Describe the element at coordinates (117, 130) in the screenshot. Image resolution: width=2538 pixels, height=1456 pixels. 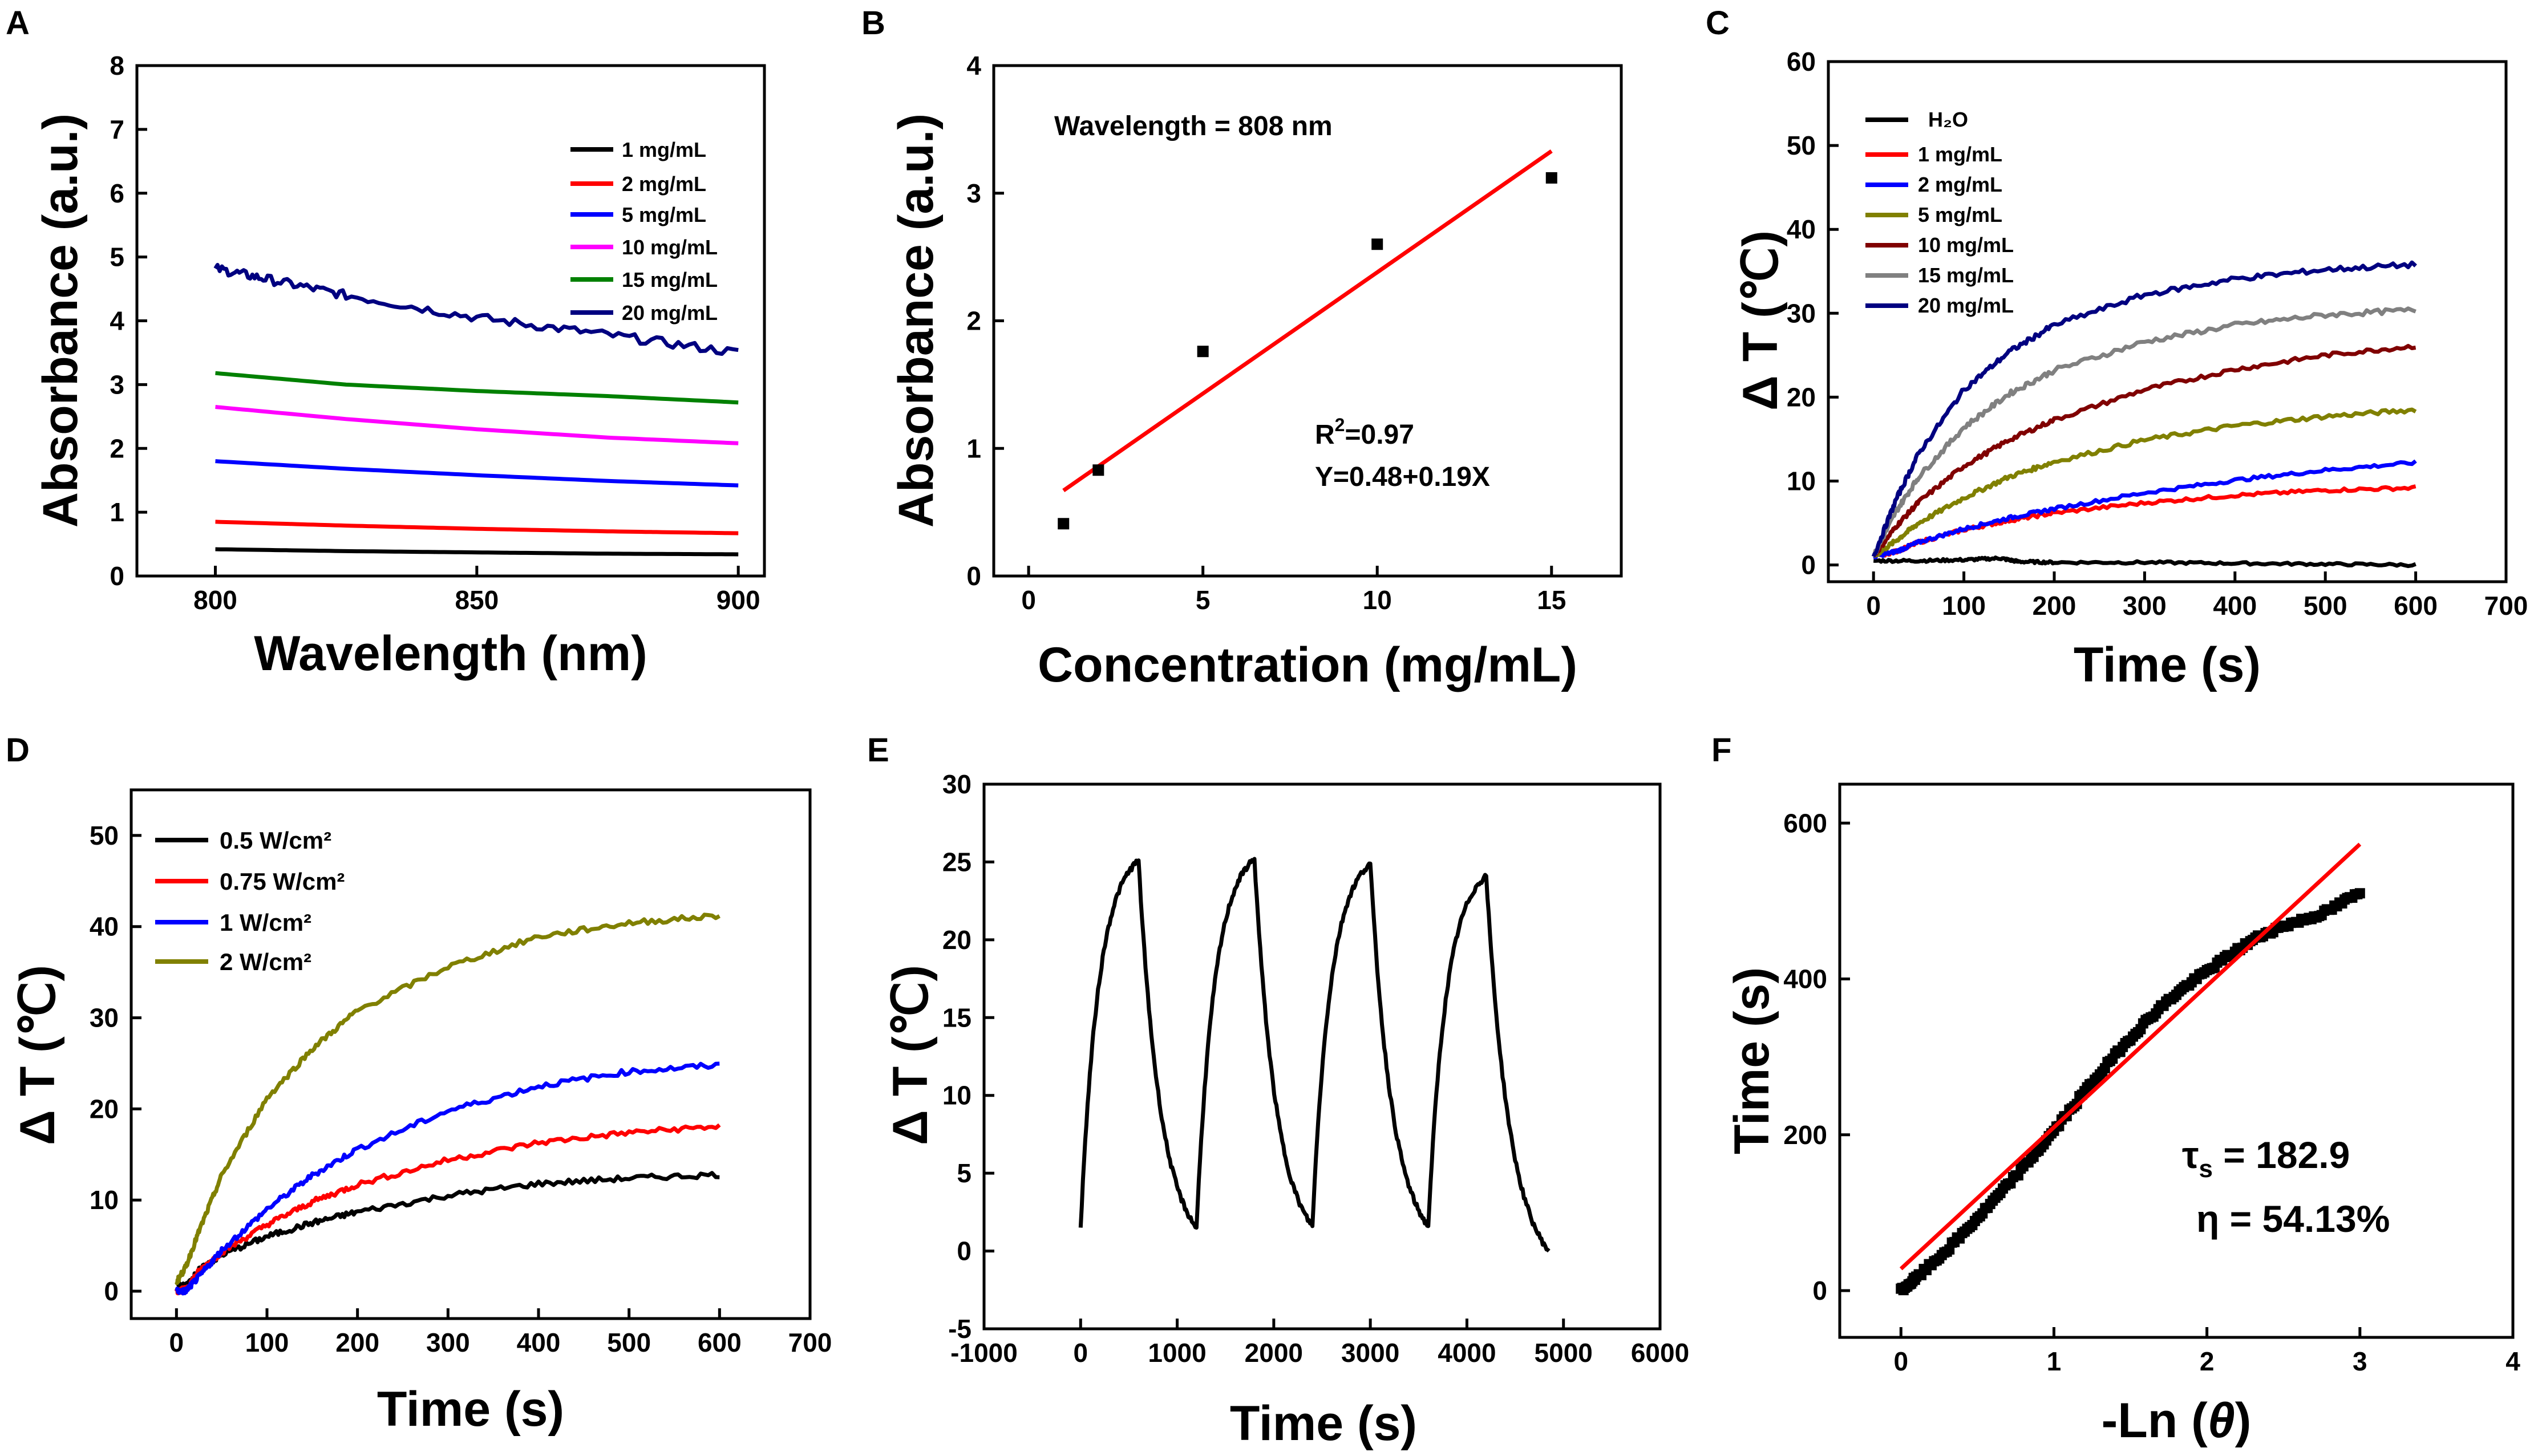
I see `y-tick-label: 7` at that location.